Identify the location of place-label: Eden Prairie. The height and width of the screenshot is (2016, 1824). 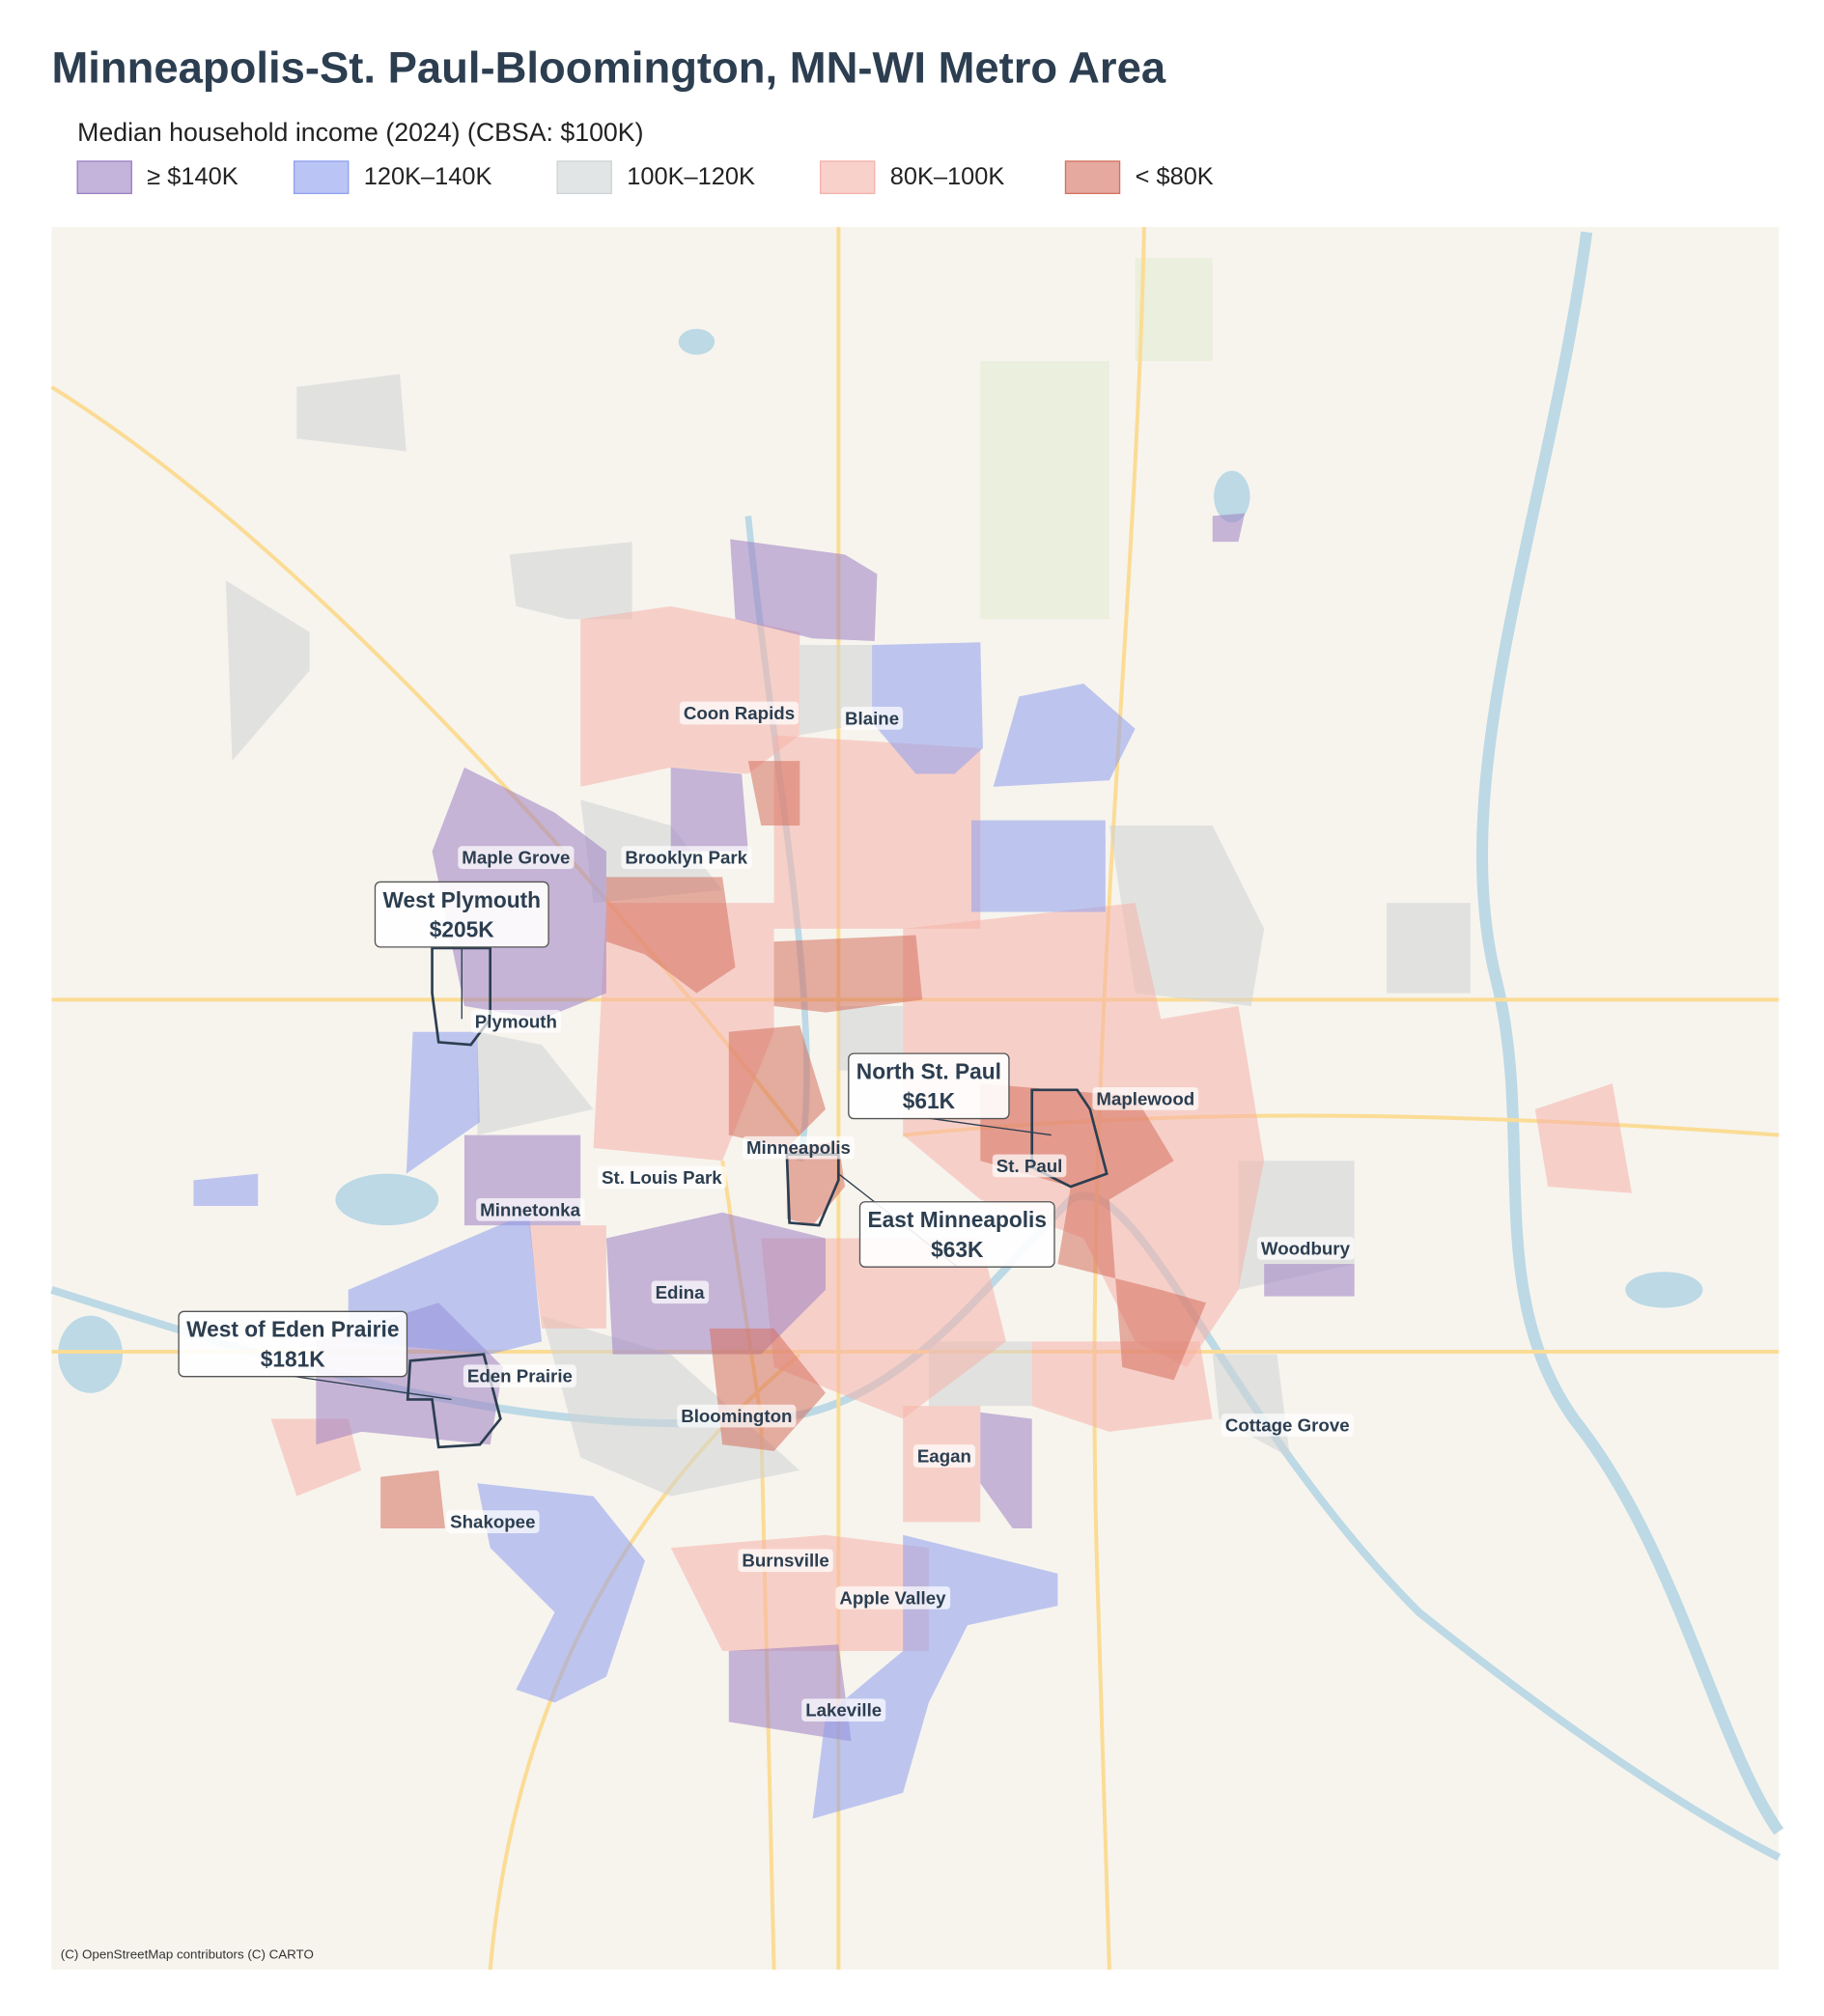
(520, 1376).